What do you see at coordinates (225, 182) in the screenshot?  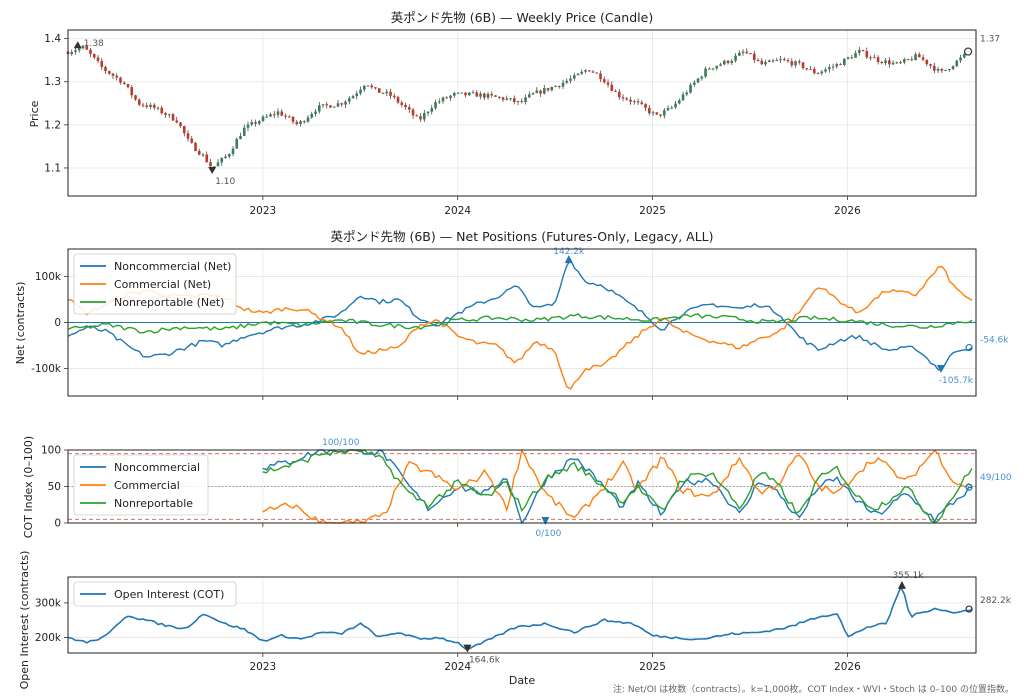 I see `low-label: 1.10` at bounding box center [225, 182].